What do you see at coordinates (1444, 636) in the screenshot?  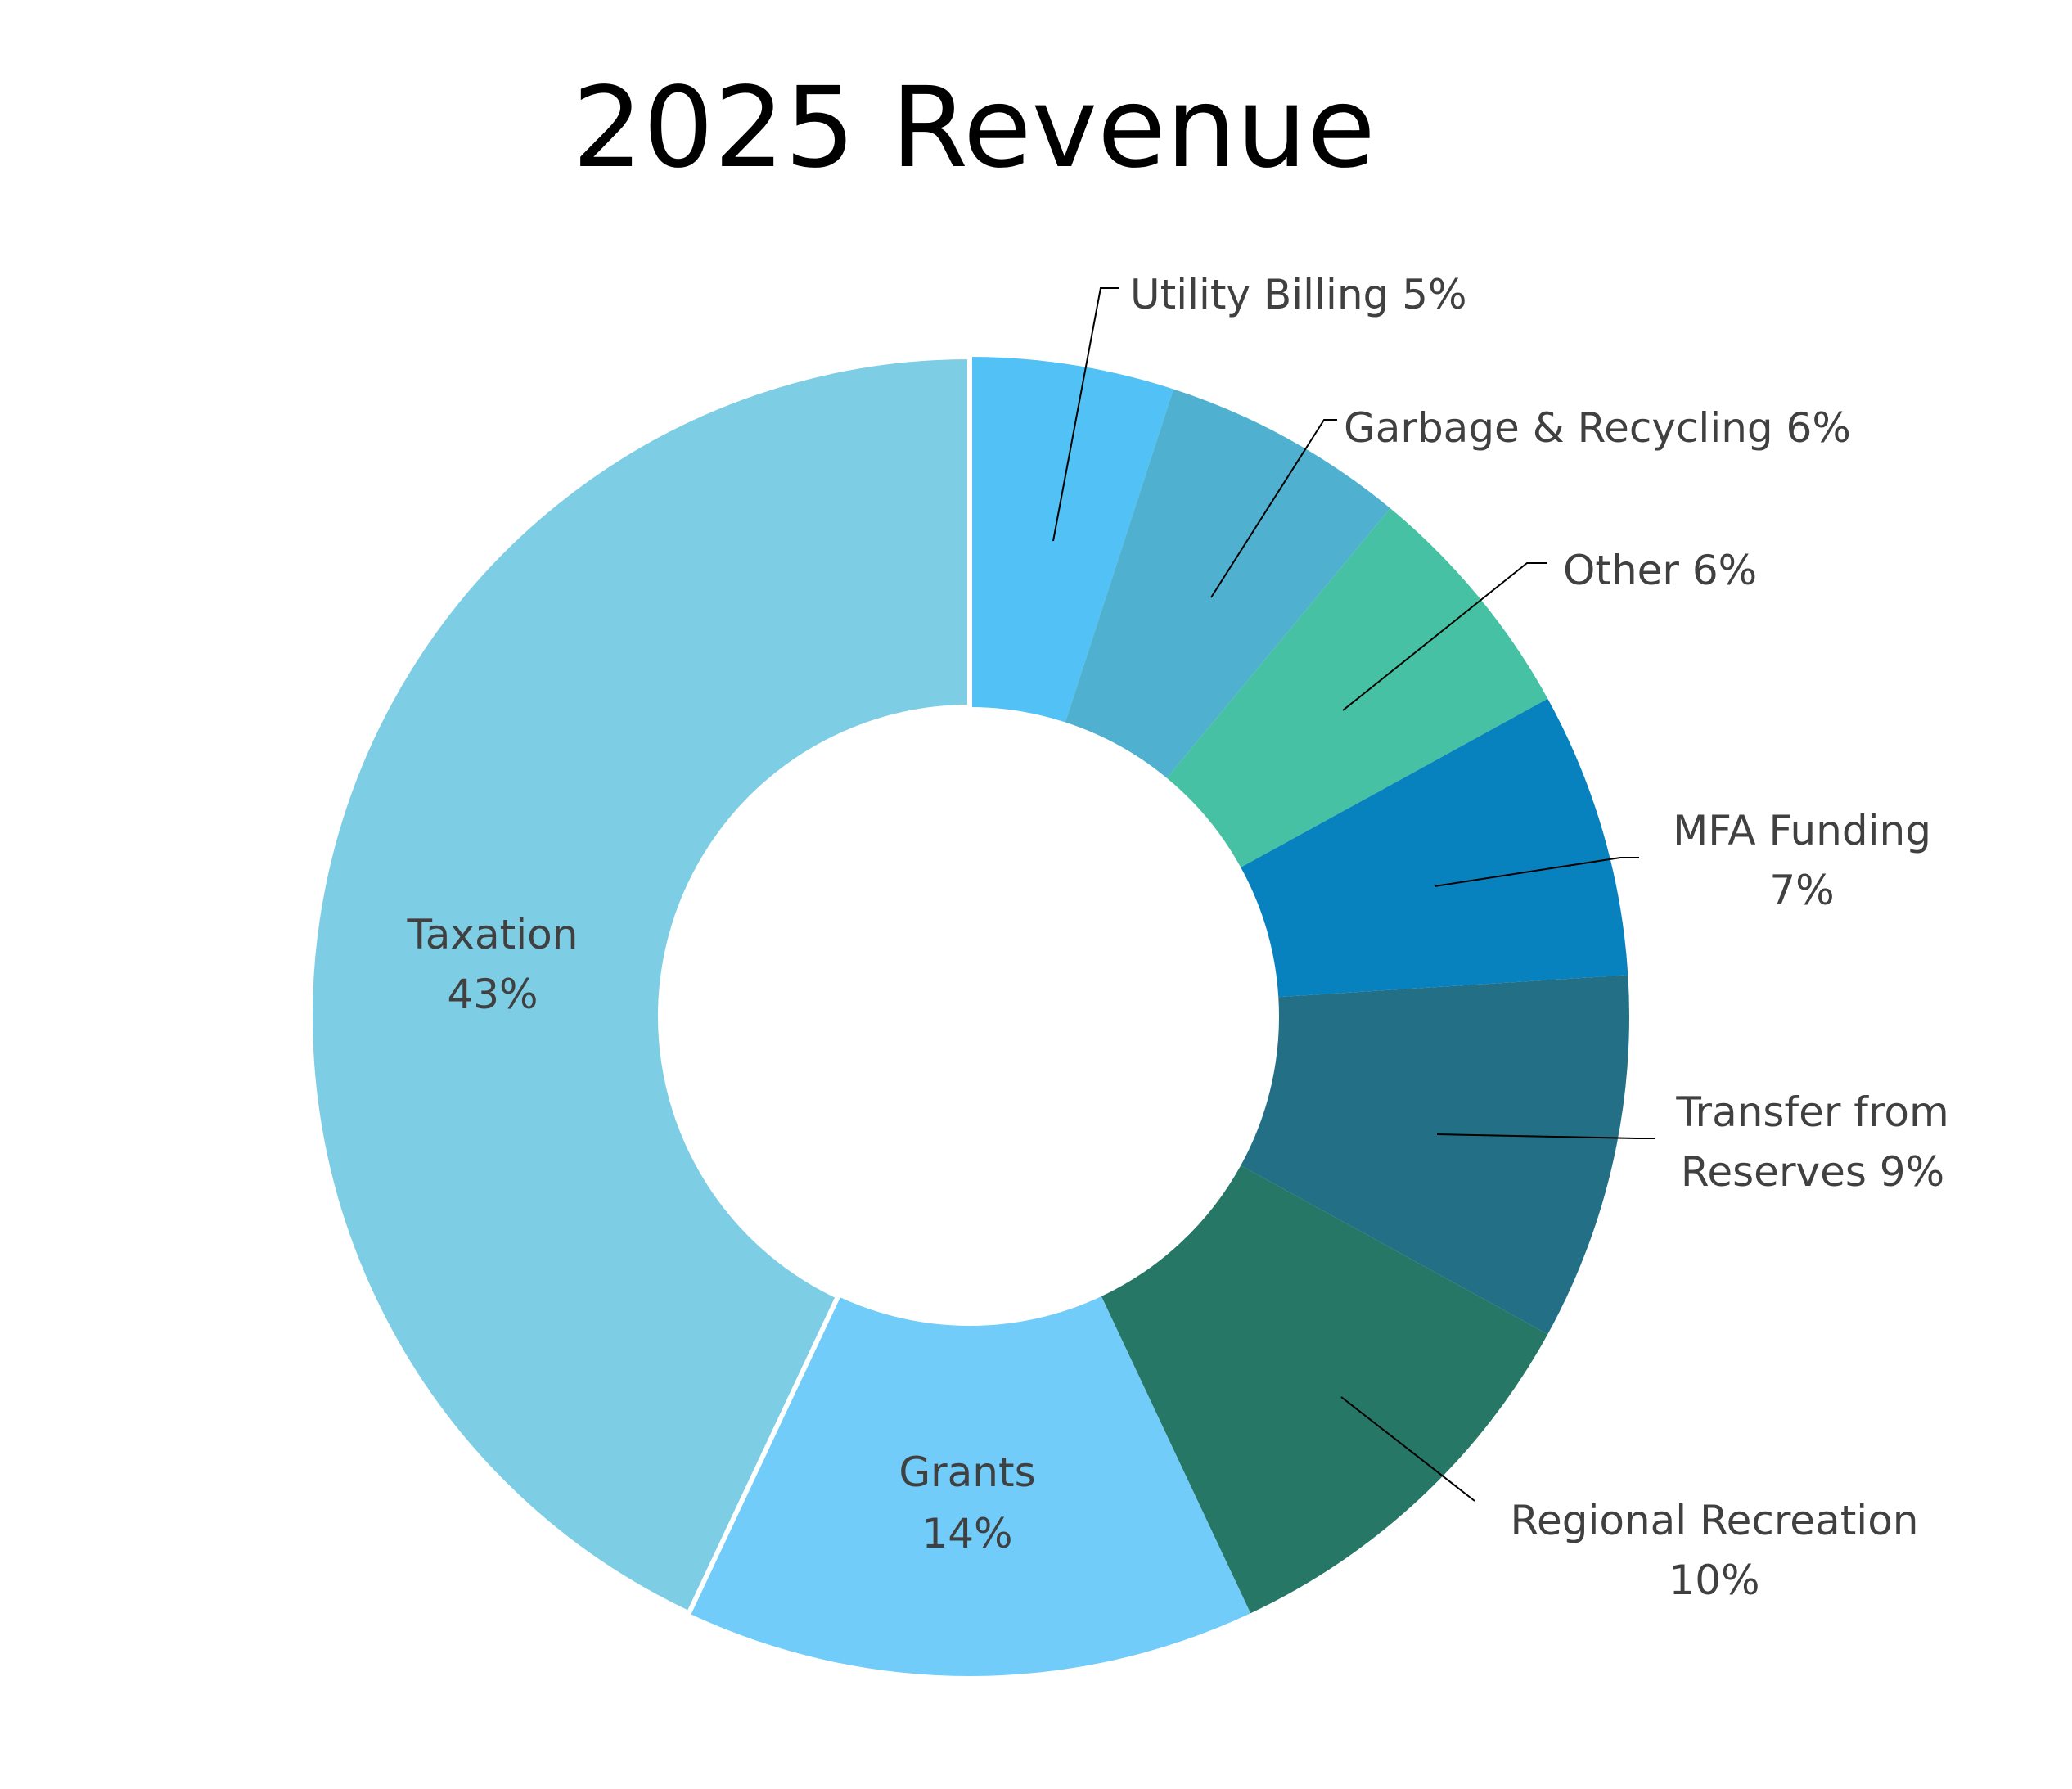 I see `leader-line-other` at bounding box center [1444, 636].